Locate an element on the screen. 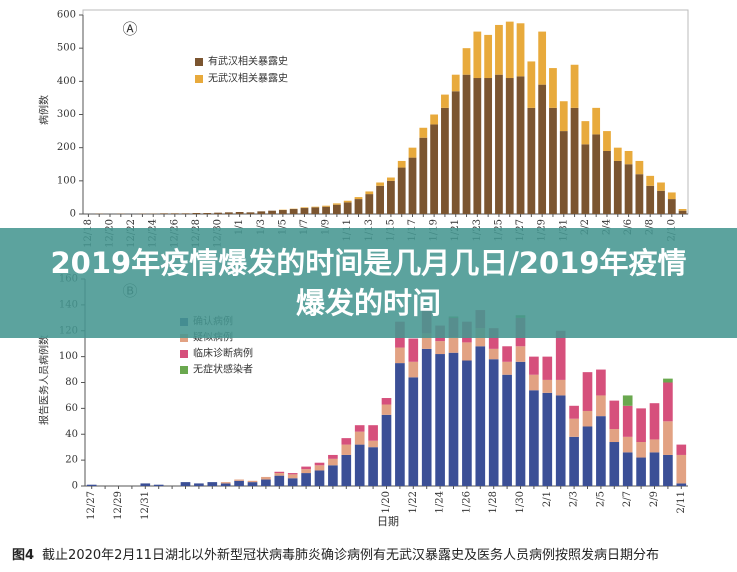 Image resolution: width=737 pixels, height=572 pixels. legend-label: 有武汉相关暴露史 is located at coordinates (248, 61).